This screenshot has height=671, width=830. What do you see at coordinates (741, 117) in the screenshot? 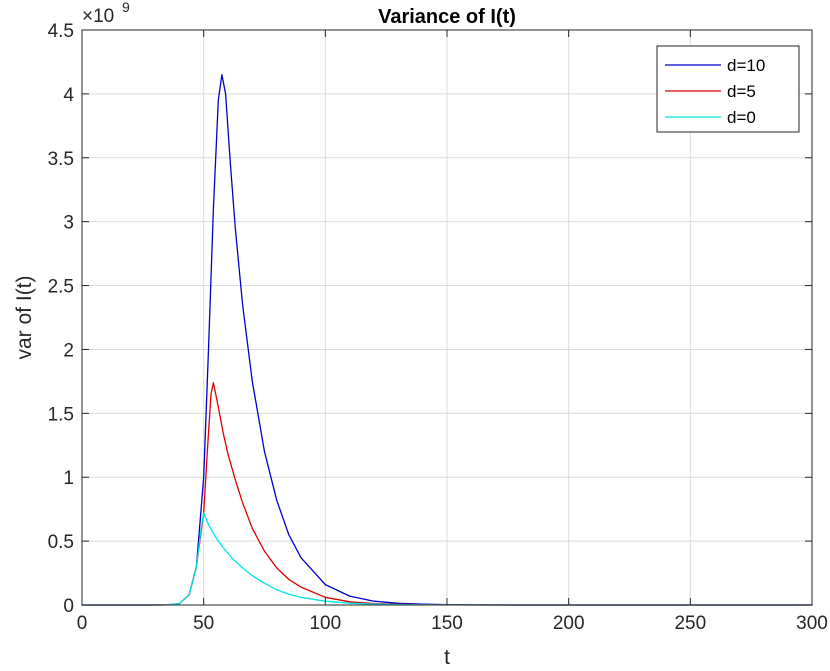
I see `legend-label: d=0` at bounding box center [741, 117].